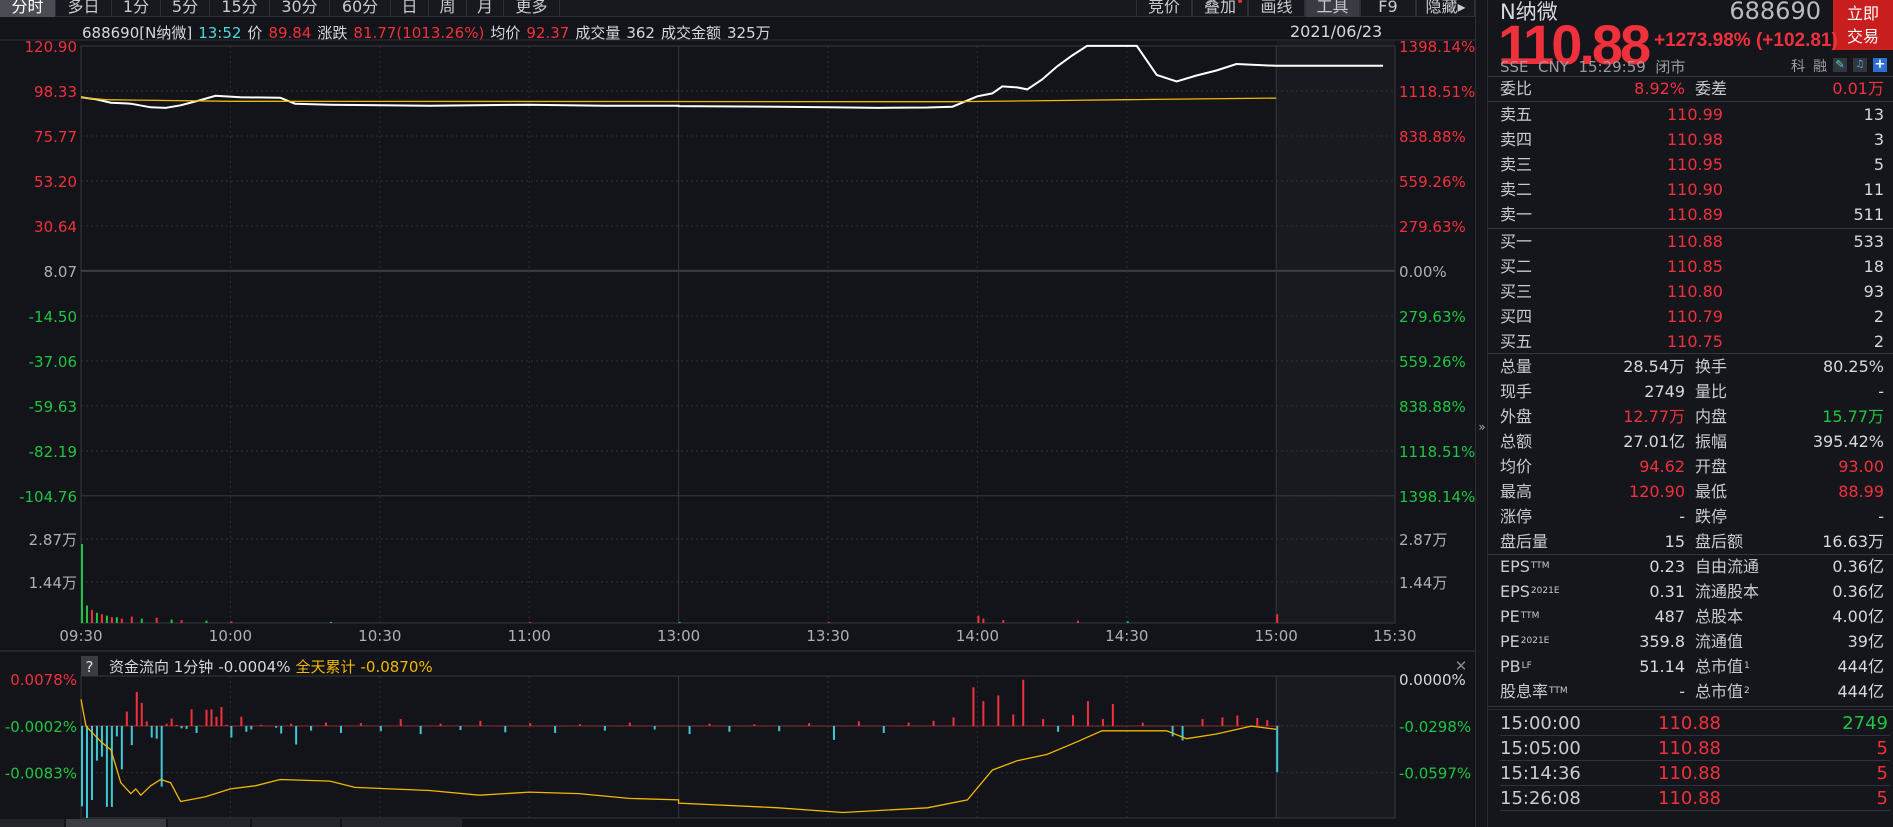  I want to click on tab-period-0: 分时, so click(28, 8).